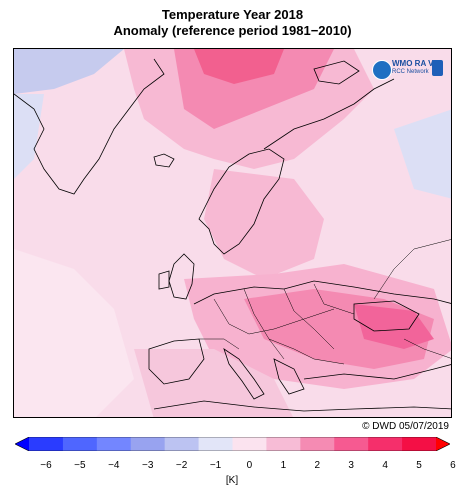  What do you see at coordinates (289, 376) in the screenshot?
I see `greece-coast` at bounding box center [289, 376].